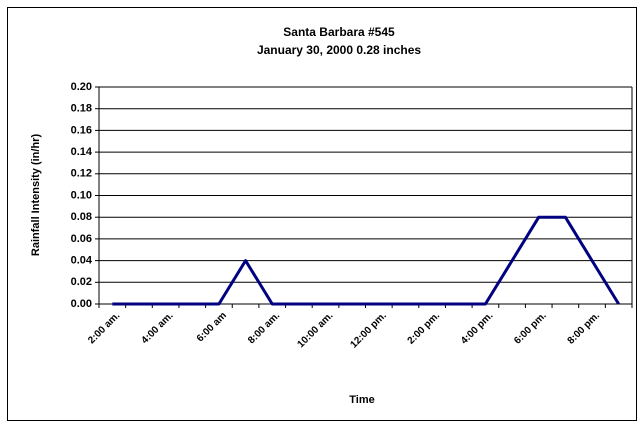  What do you see at coordinates (81, 239) in the screenshot?
I see `y-tick-label: 0.06` at bounding box center [81, 239].